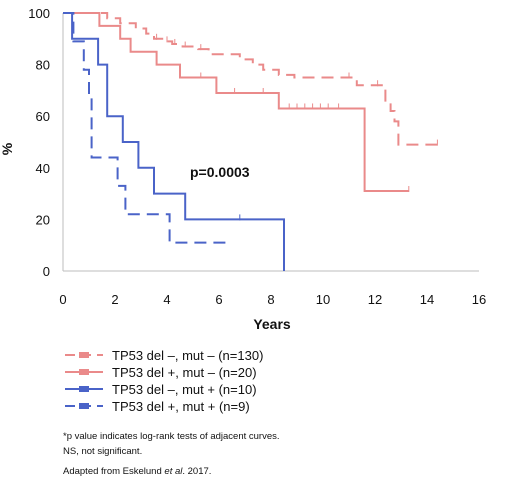  I want to click on source-prefix: Adapted from Eskelund, so click(114, 471).